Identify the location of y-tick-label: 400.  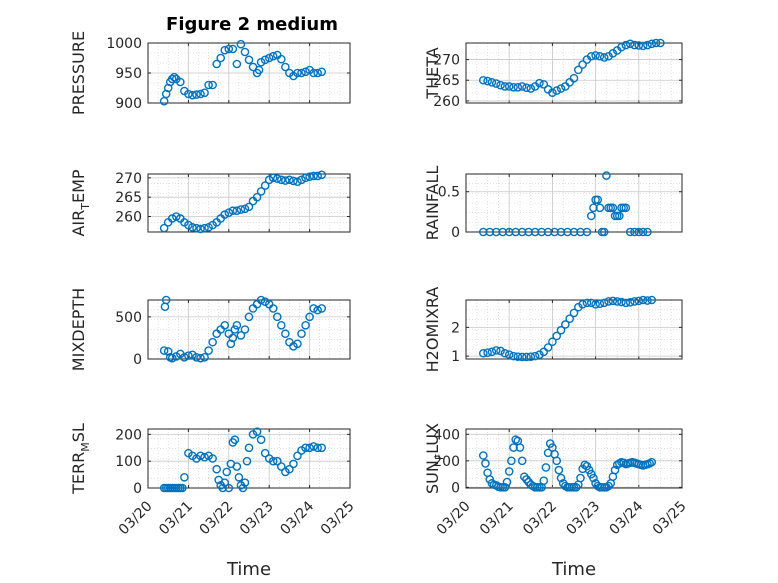
(446, 435).